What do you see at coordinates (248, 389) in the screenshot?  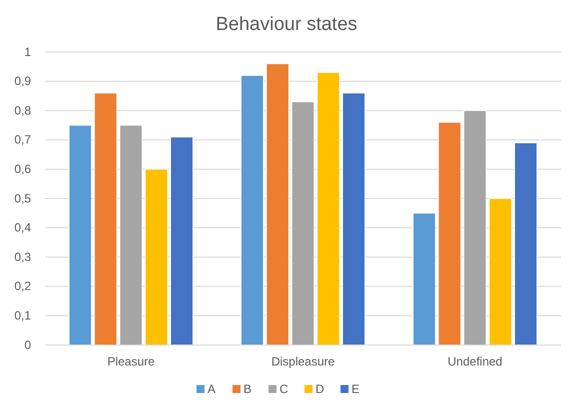 I see `legend-label: B` at bounding box center [248, 389].